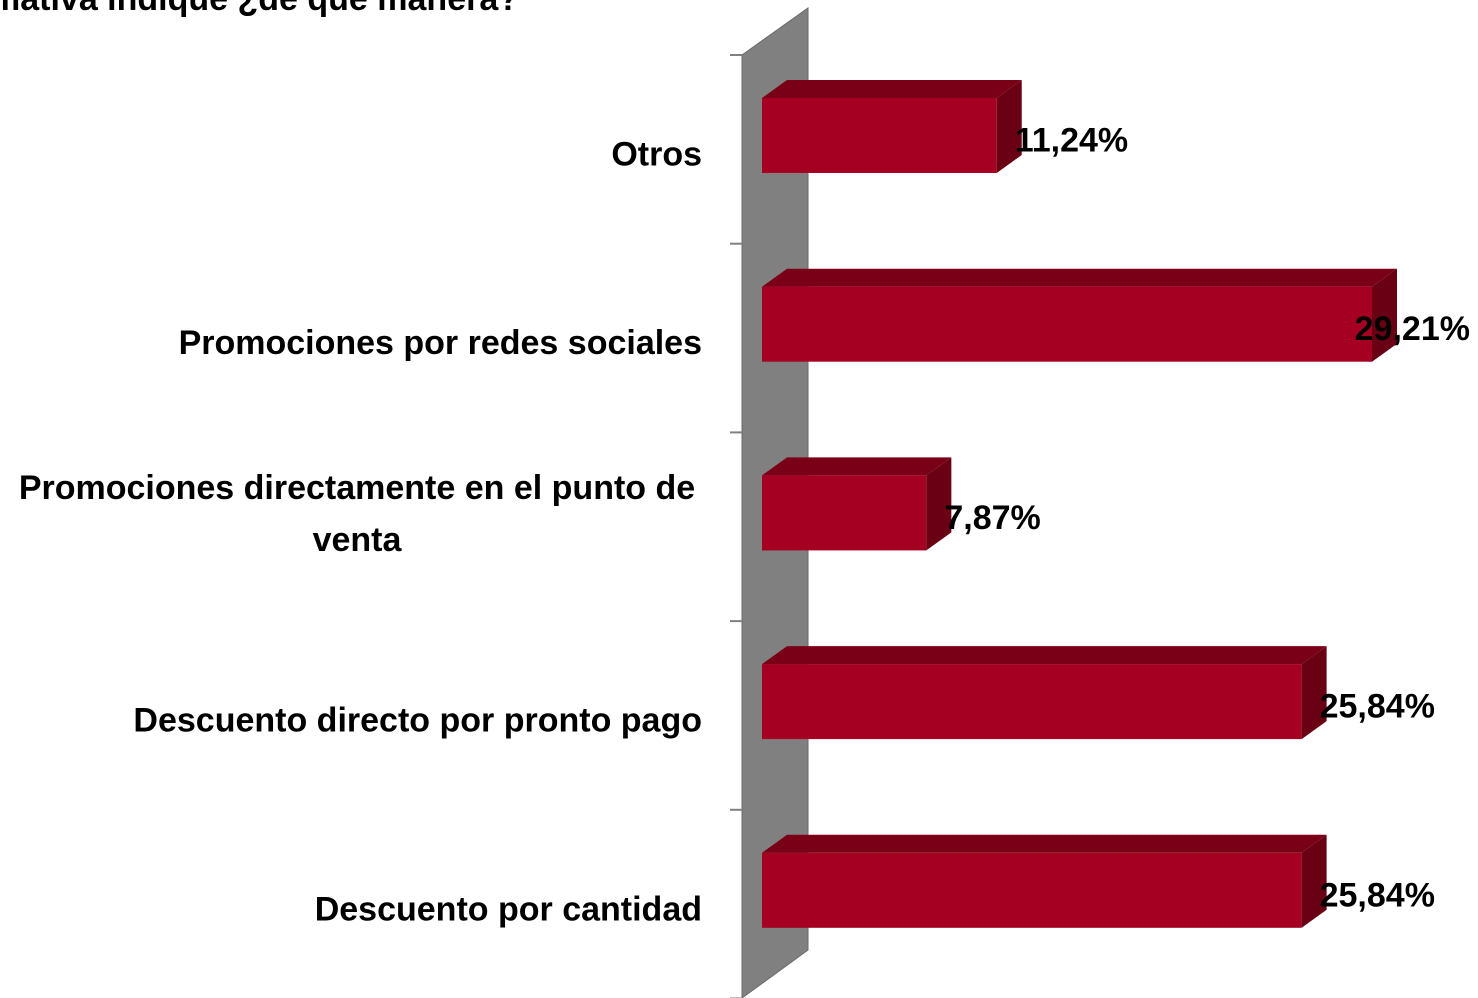  Describe the element at coordinates (440, 343) in the screenshot. I see `category-label: Promociones por redes sociales` at that location.